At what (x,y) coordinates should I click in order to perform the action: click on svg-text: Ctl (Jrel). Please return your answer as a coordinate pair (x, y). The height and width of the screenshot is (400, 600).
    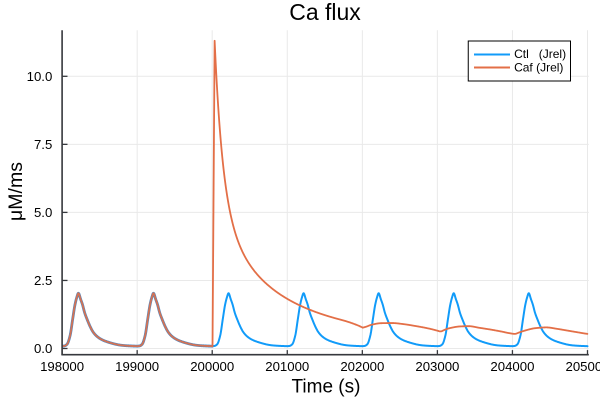
    Looking at the image, I should click on (540, 54).